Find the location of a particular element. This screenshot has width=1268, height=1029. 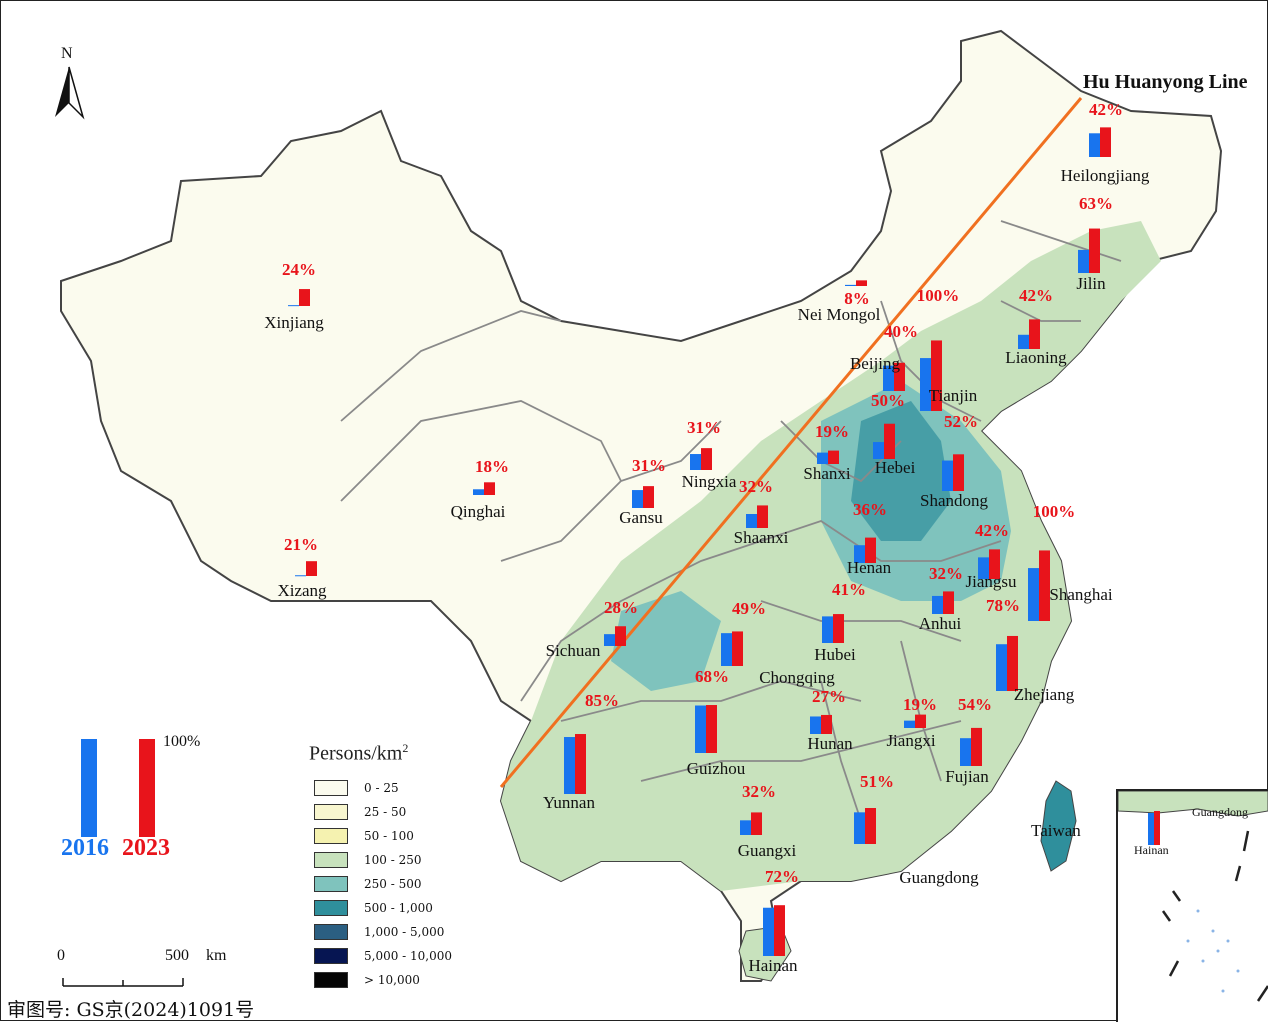

province-name-hunan: Hunan is located at coordinates (830, 743).